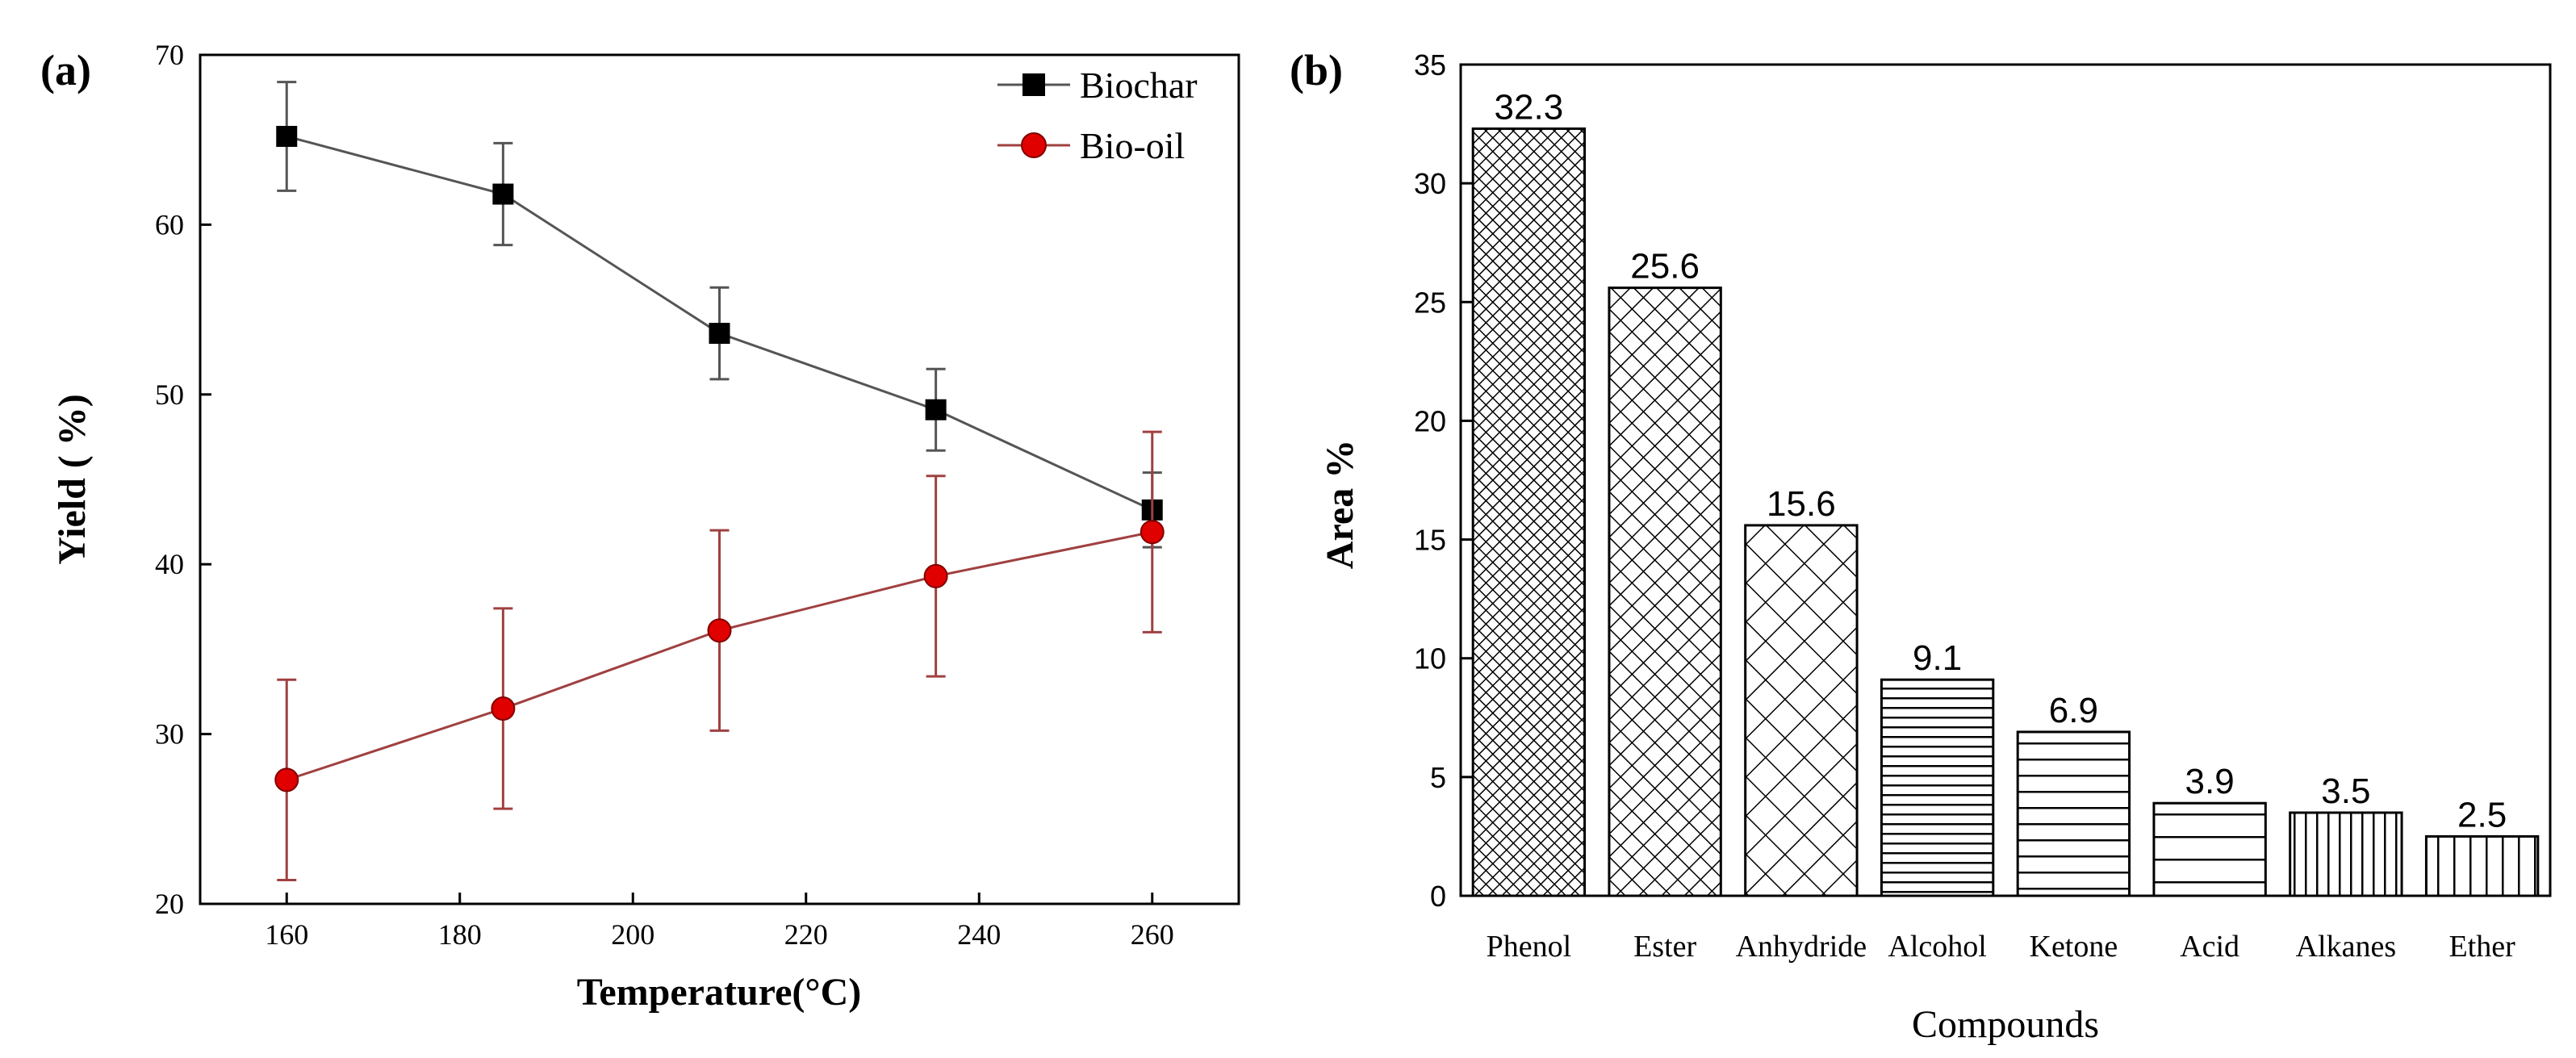 The image size is (2576, 1058). I want to click on bar-value-label: 2.5, so click(2482, 814).